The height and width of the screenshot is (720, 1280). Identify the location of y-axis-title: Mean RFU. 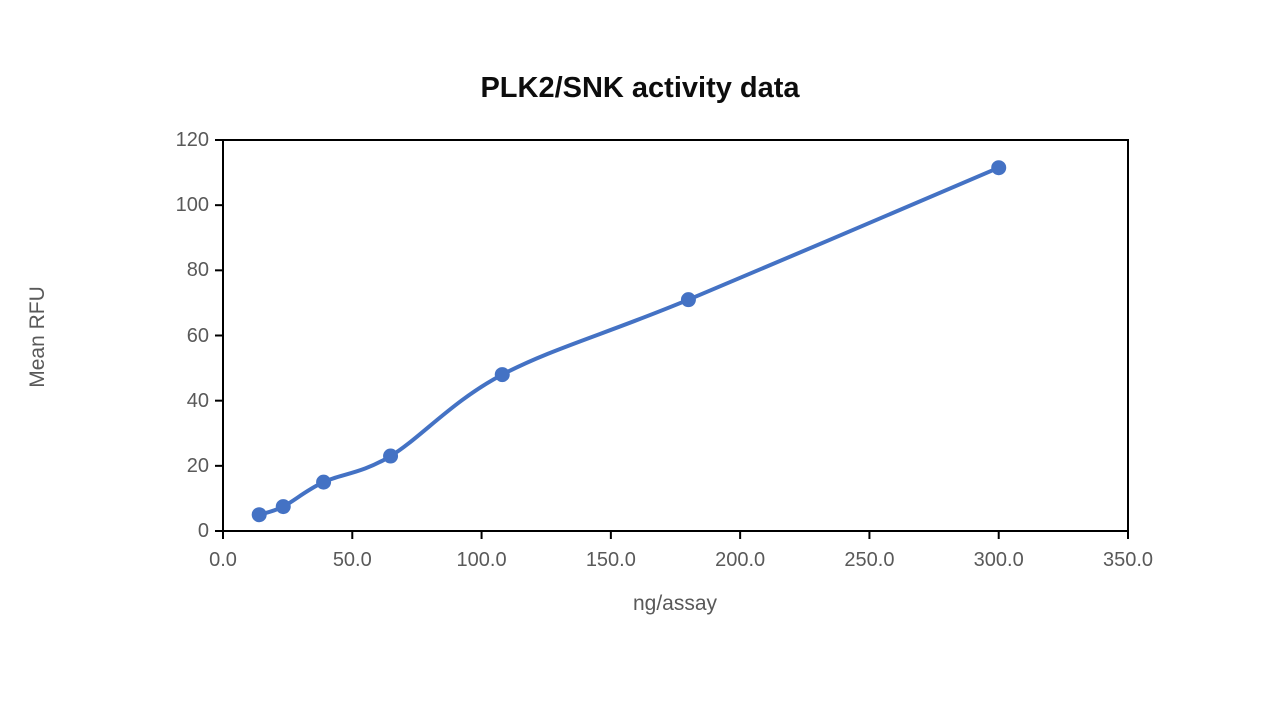
(37, 337).